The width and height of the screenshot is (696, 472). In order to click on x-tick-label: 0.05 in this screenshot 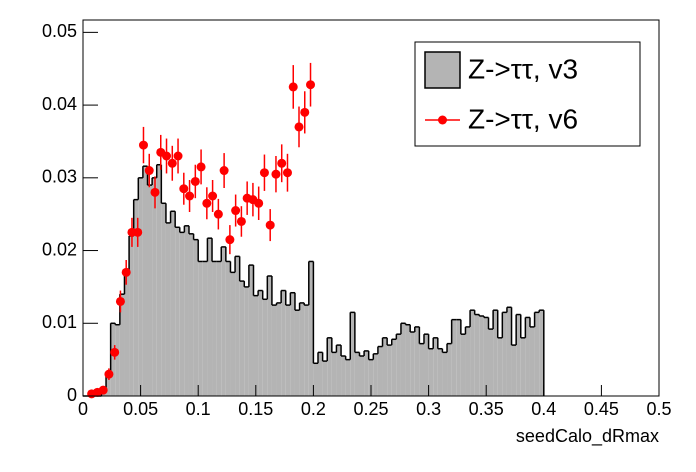, I will do `click(140, 409)`.